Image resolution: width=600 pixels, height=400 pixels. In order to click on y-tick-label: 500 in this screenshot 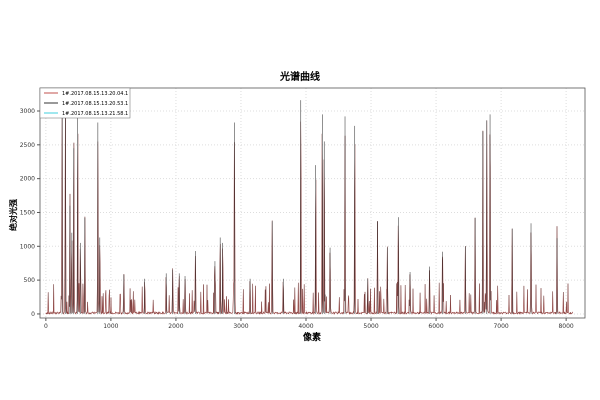, I will do `click(30, 280)`.